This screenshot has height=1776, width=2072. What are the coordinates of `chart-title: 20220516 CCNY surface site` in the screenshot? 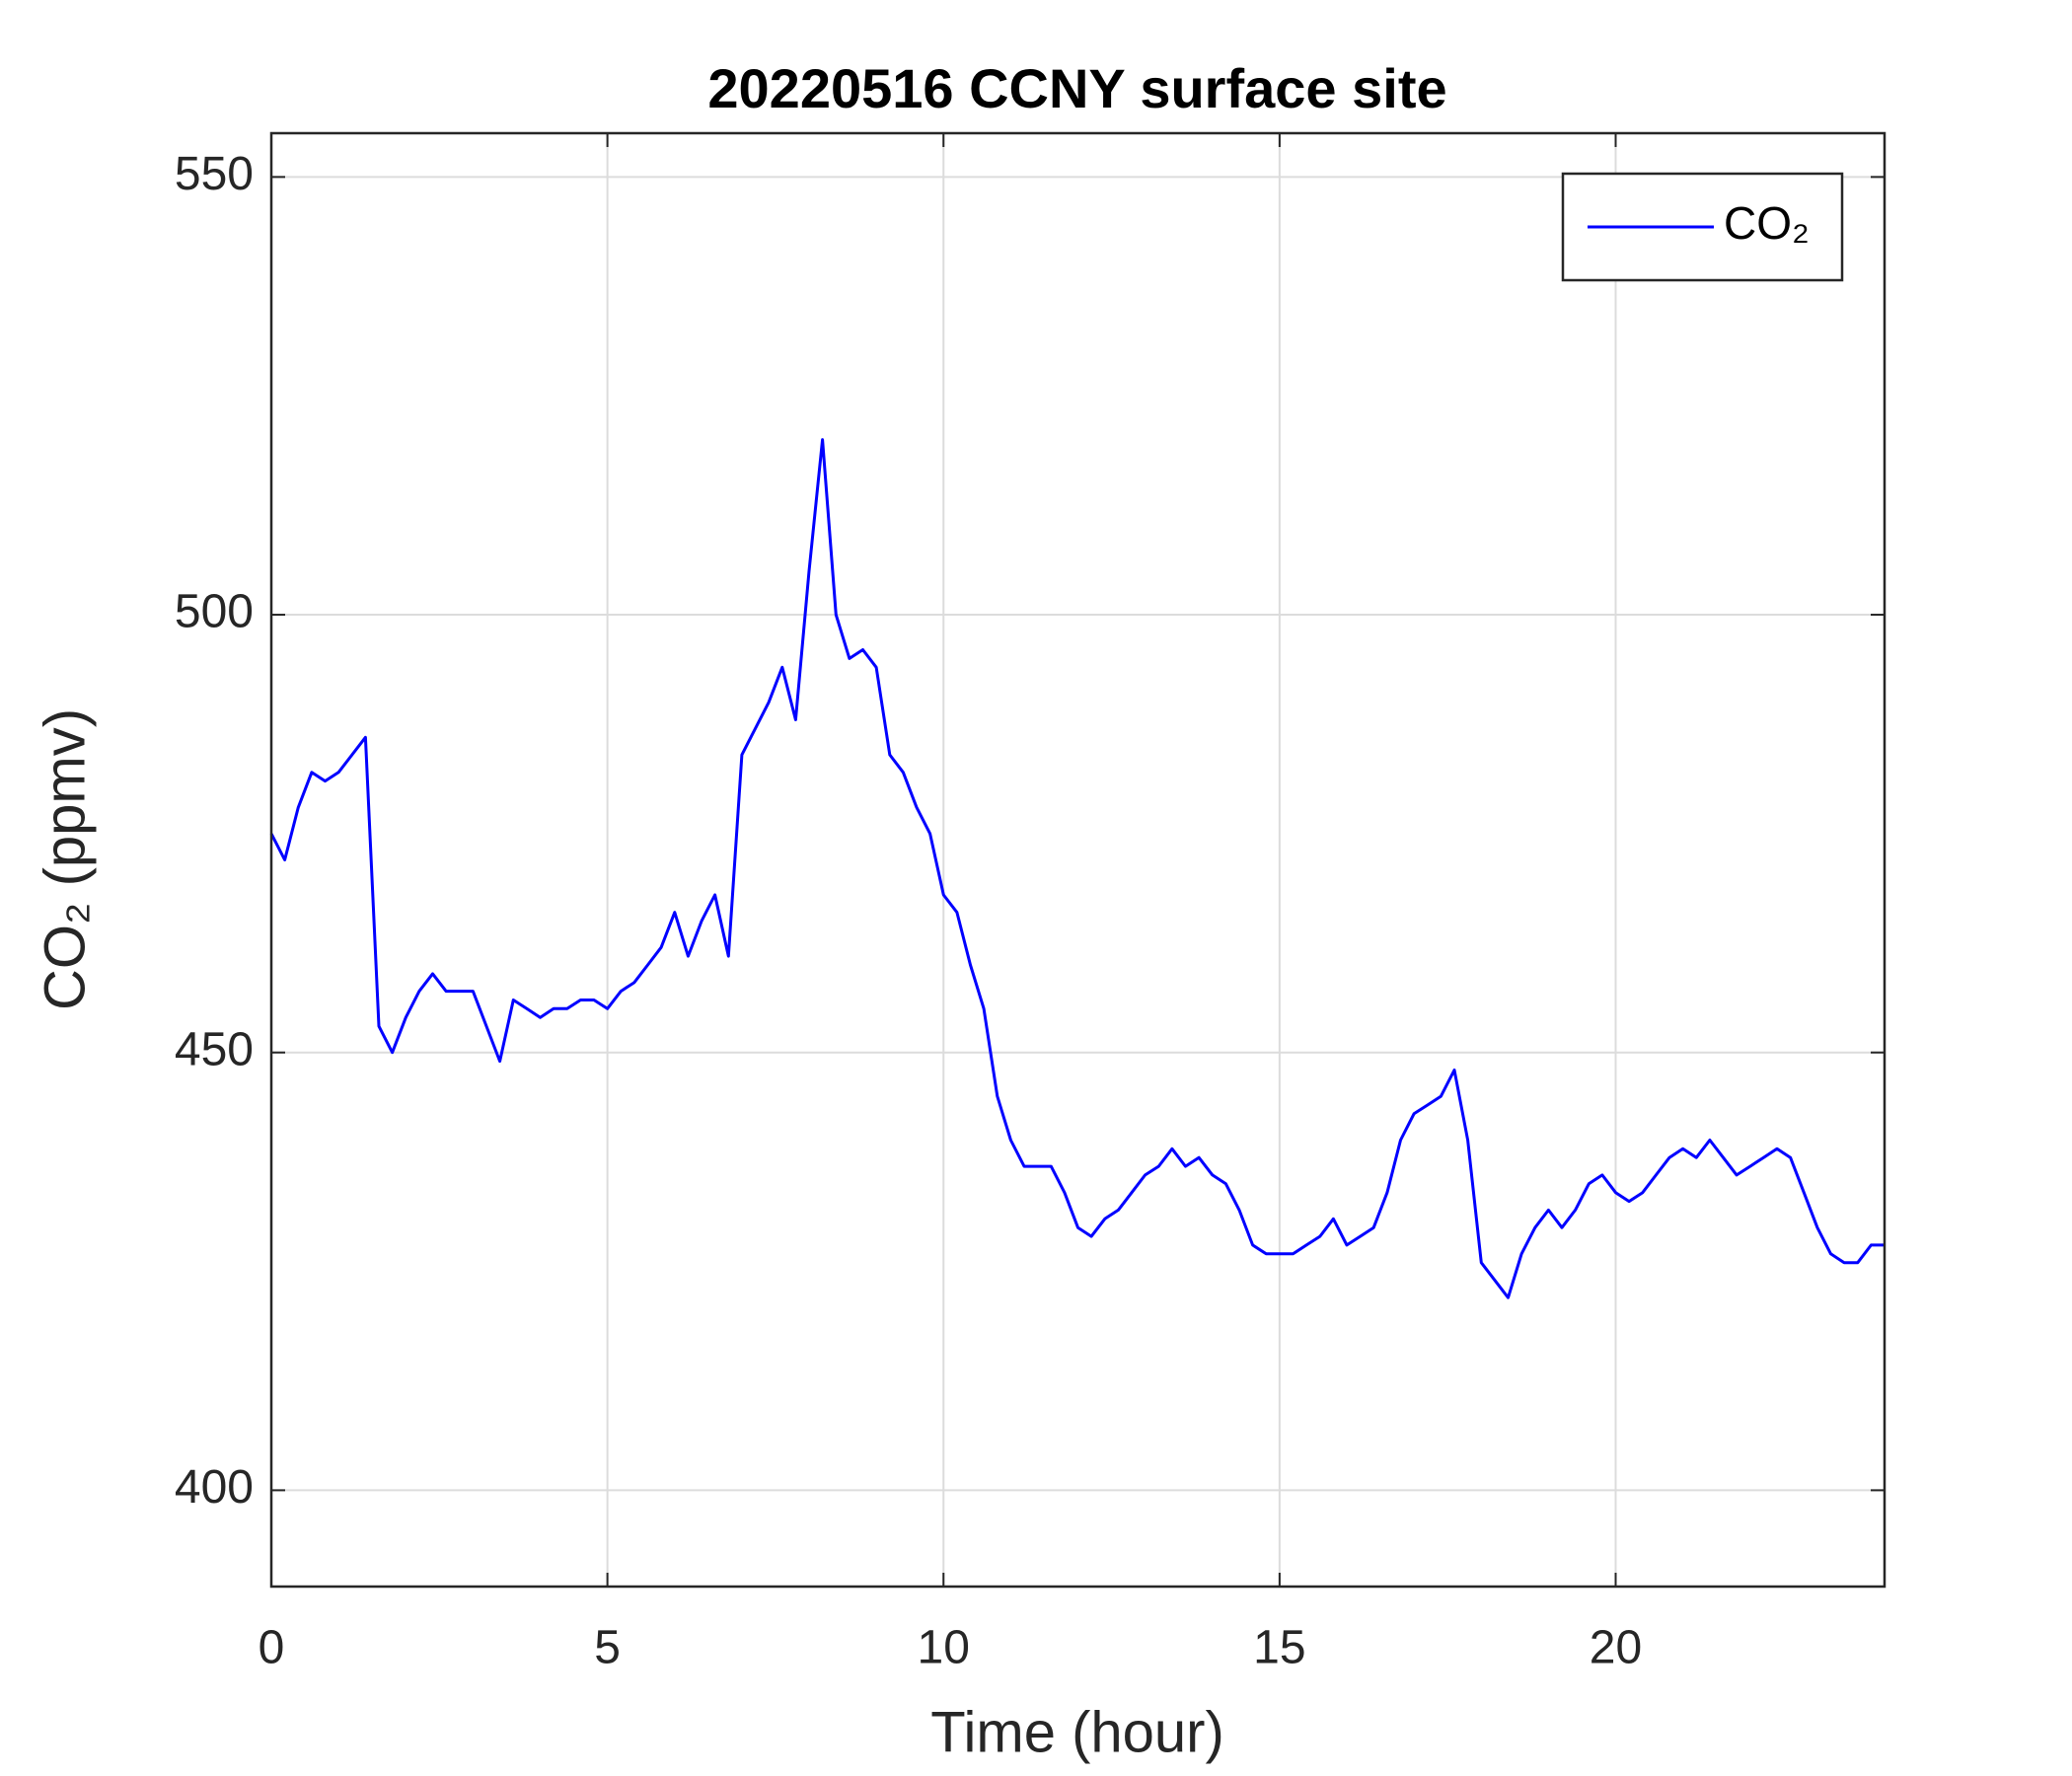 It's located at (1076, 88).